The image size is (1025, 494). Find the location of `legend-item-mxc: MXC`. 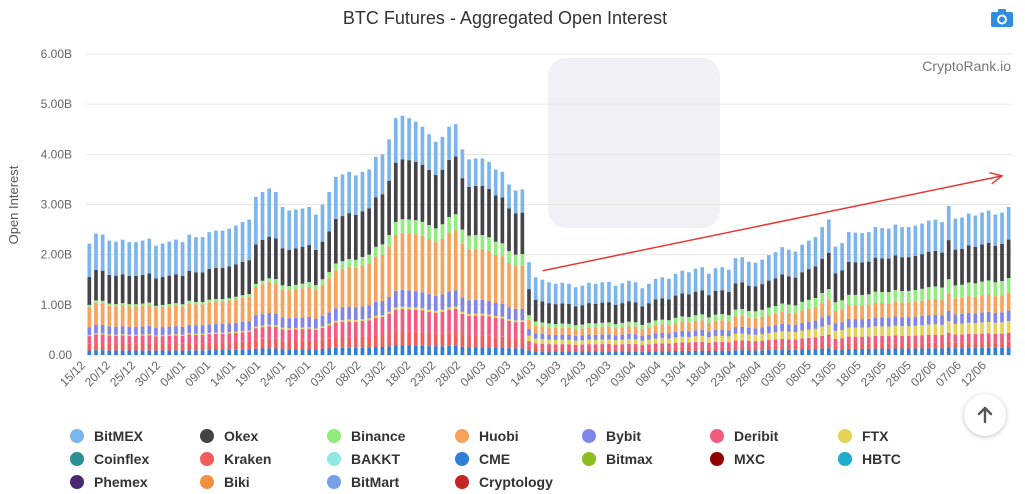

legend-item-mxc: MXC is located at coordinates (737, 459).